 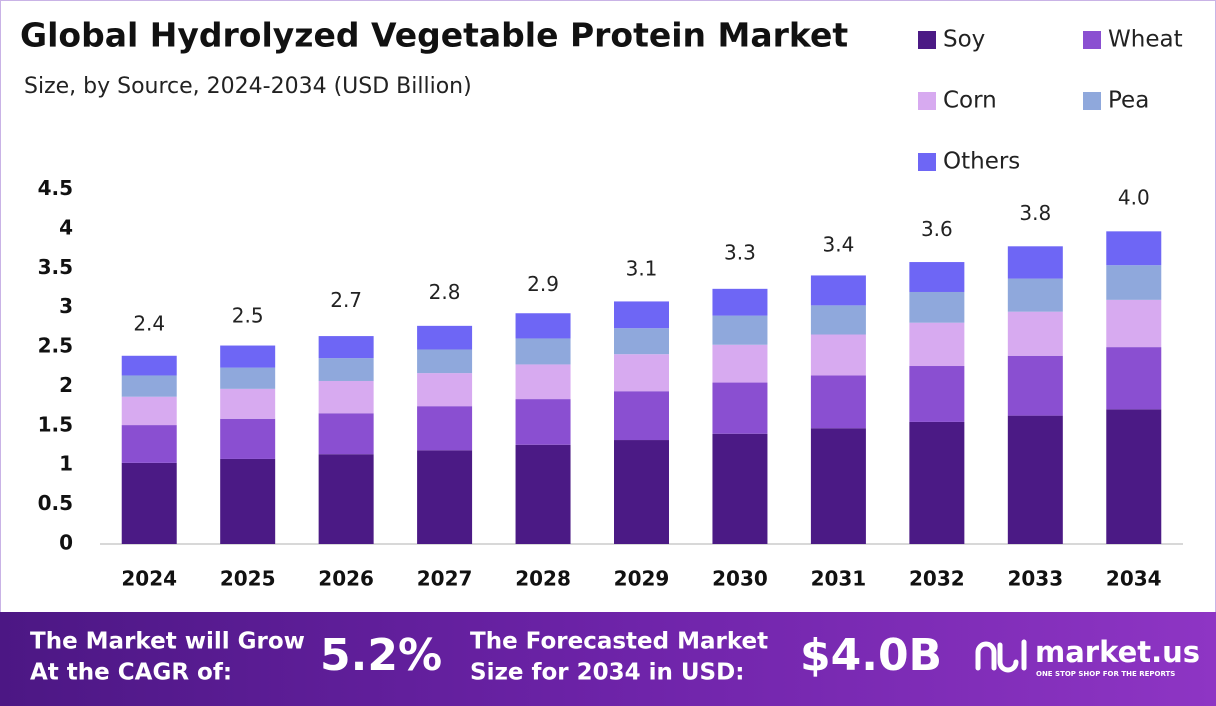 What do you see at coordinates (66, 543) in the screenshot?
I see `y-tick-label: 0` at bounding box center [66, 543].